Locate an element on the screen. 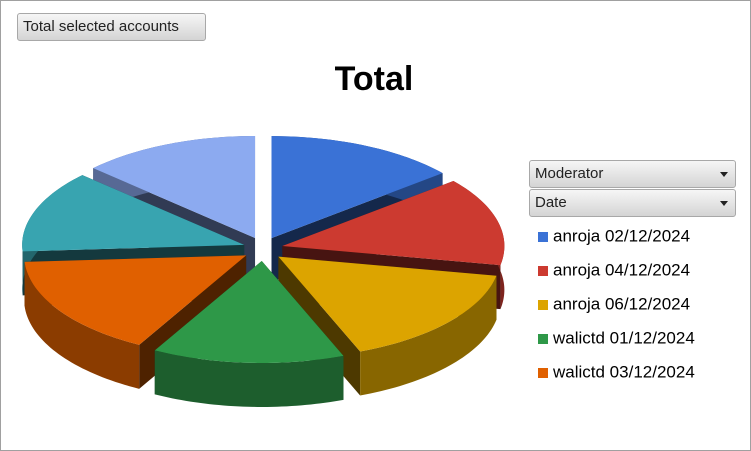 This screenshot has height=451, width=751. legend-label: anroja 04/12/2024 is located at coordinates (621, 269).